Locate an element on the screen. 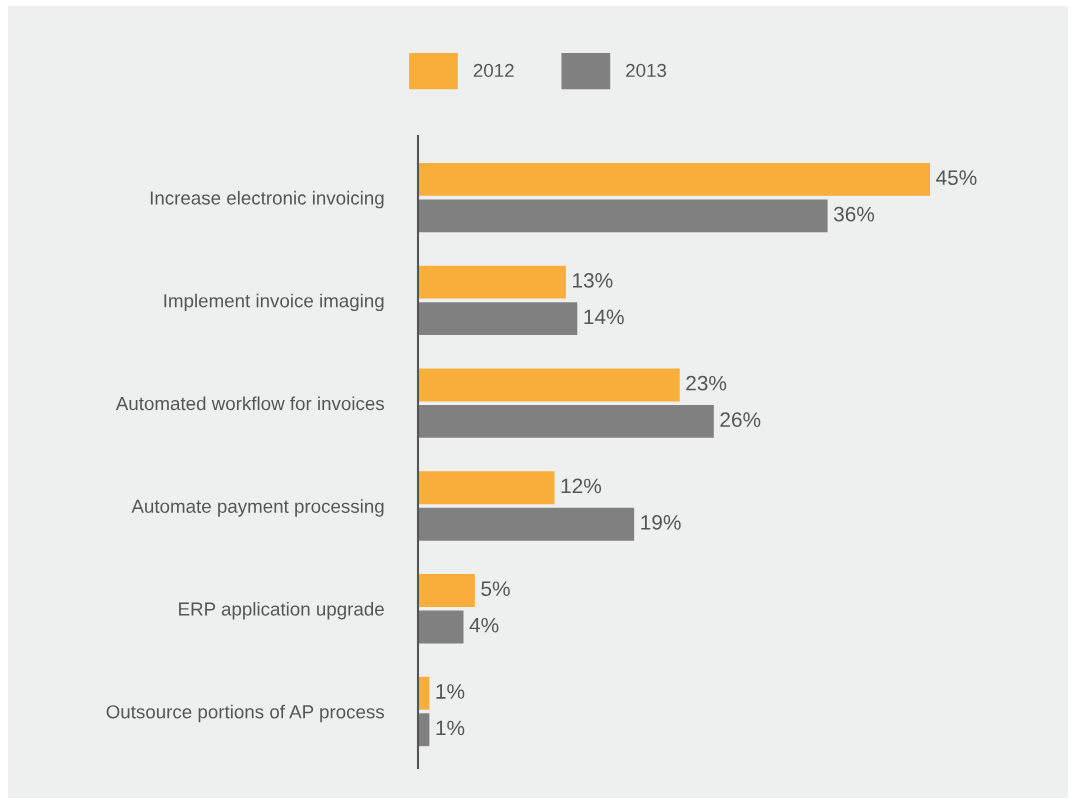 The image size is (1076, 804). data-label: 23% is located at coordinates (706, 383).